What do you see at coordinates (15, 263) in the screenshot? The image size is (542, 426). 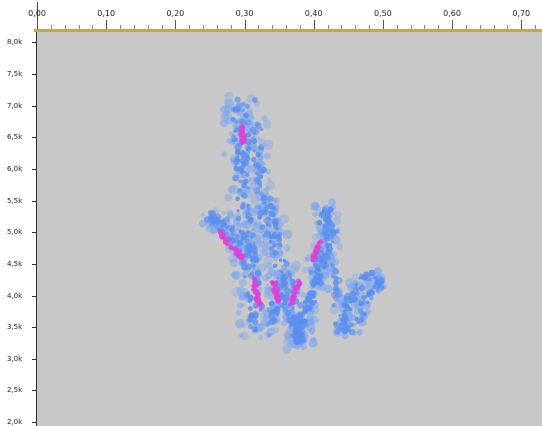 I see `frequency-tick-label: 4,5k` at bounding box center [15, 263].